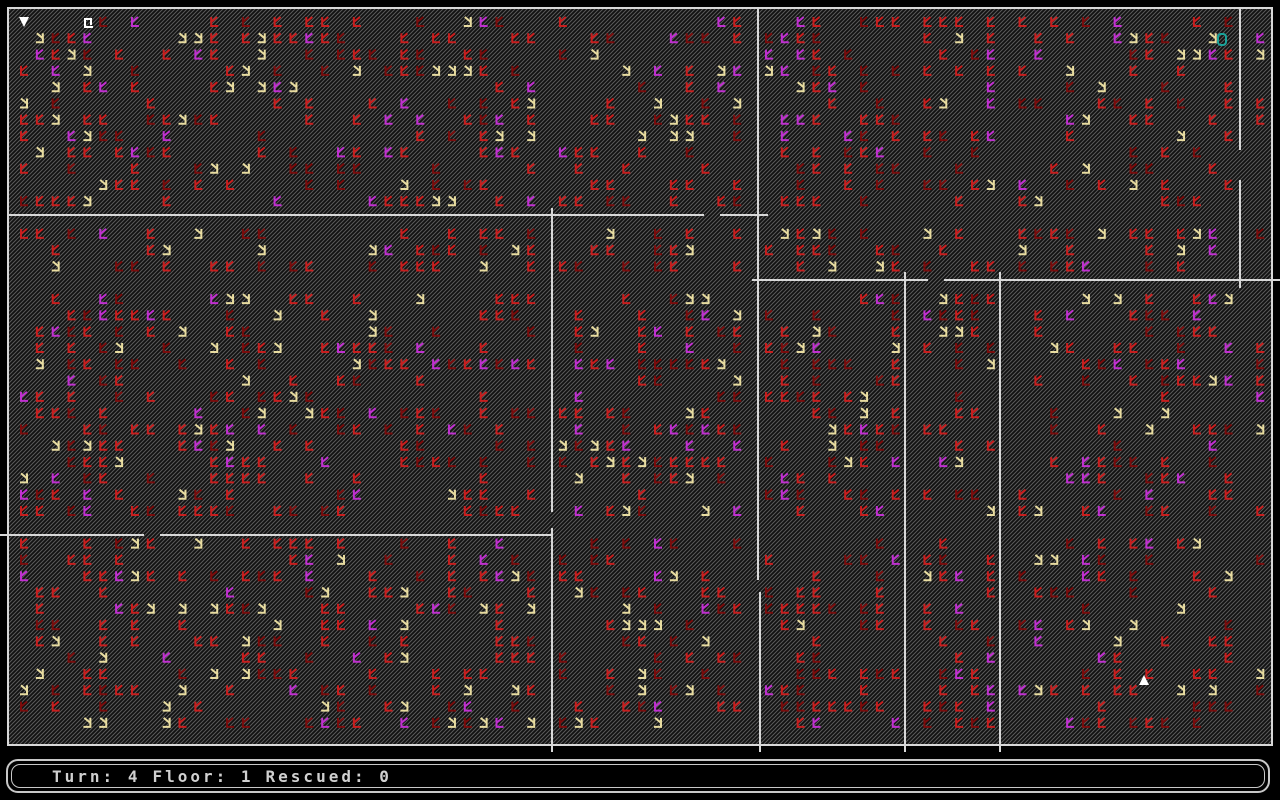 Image resolution: width=1280 pixels, height=800 pixels. What do you see at coordinates (134, 776) in the screenshot?
I see `status-value: 4` at bounding box center [134, 776].